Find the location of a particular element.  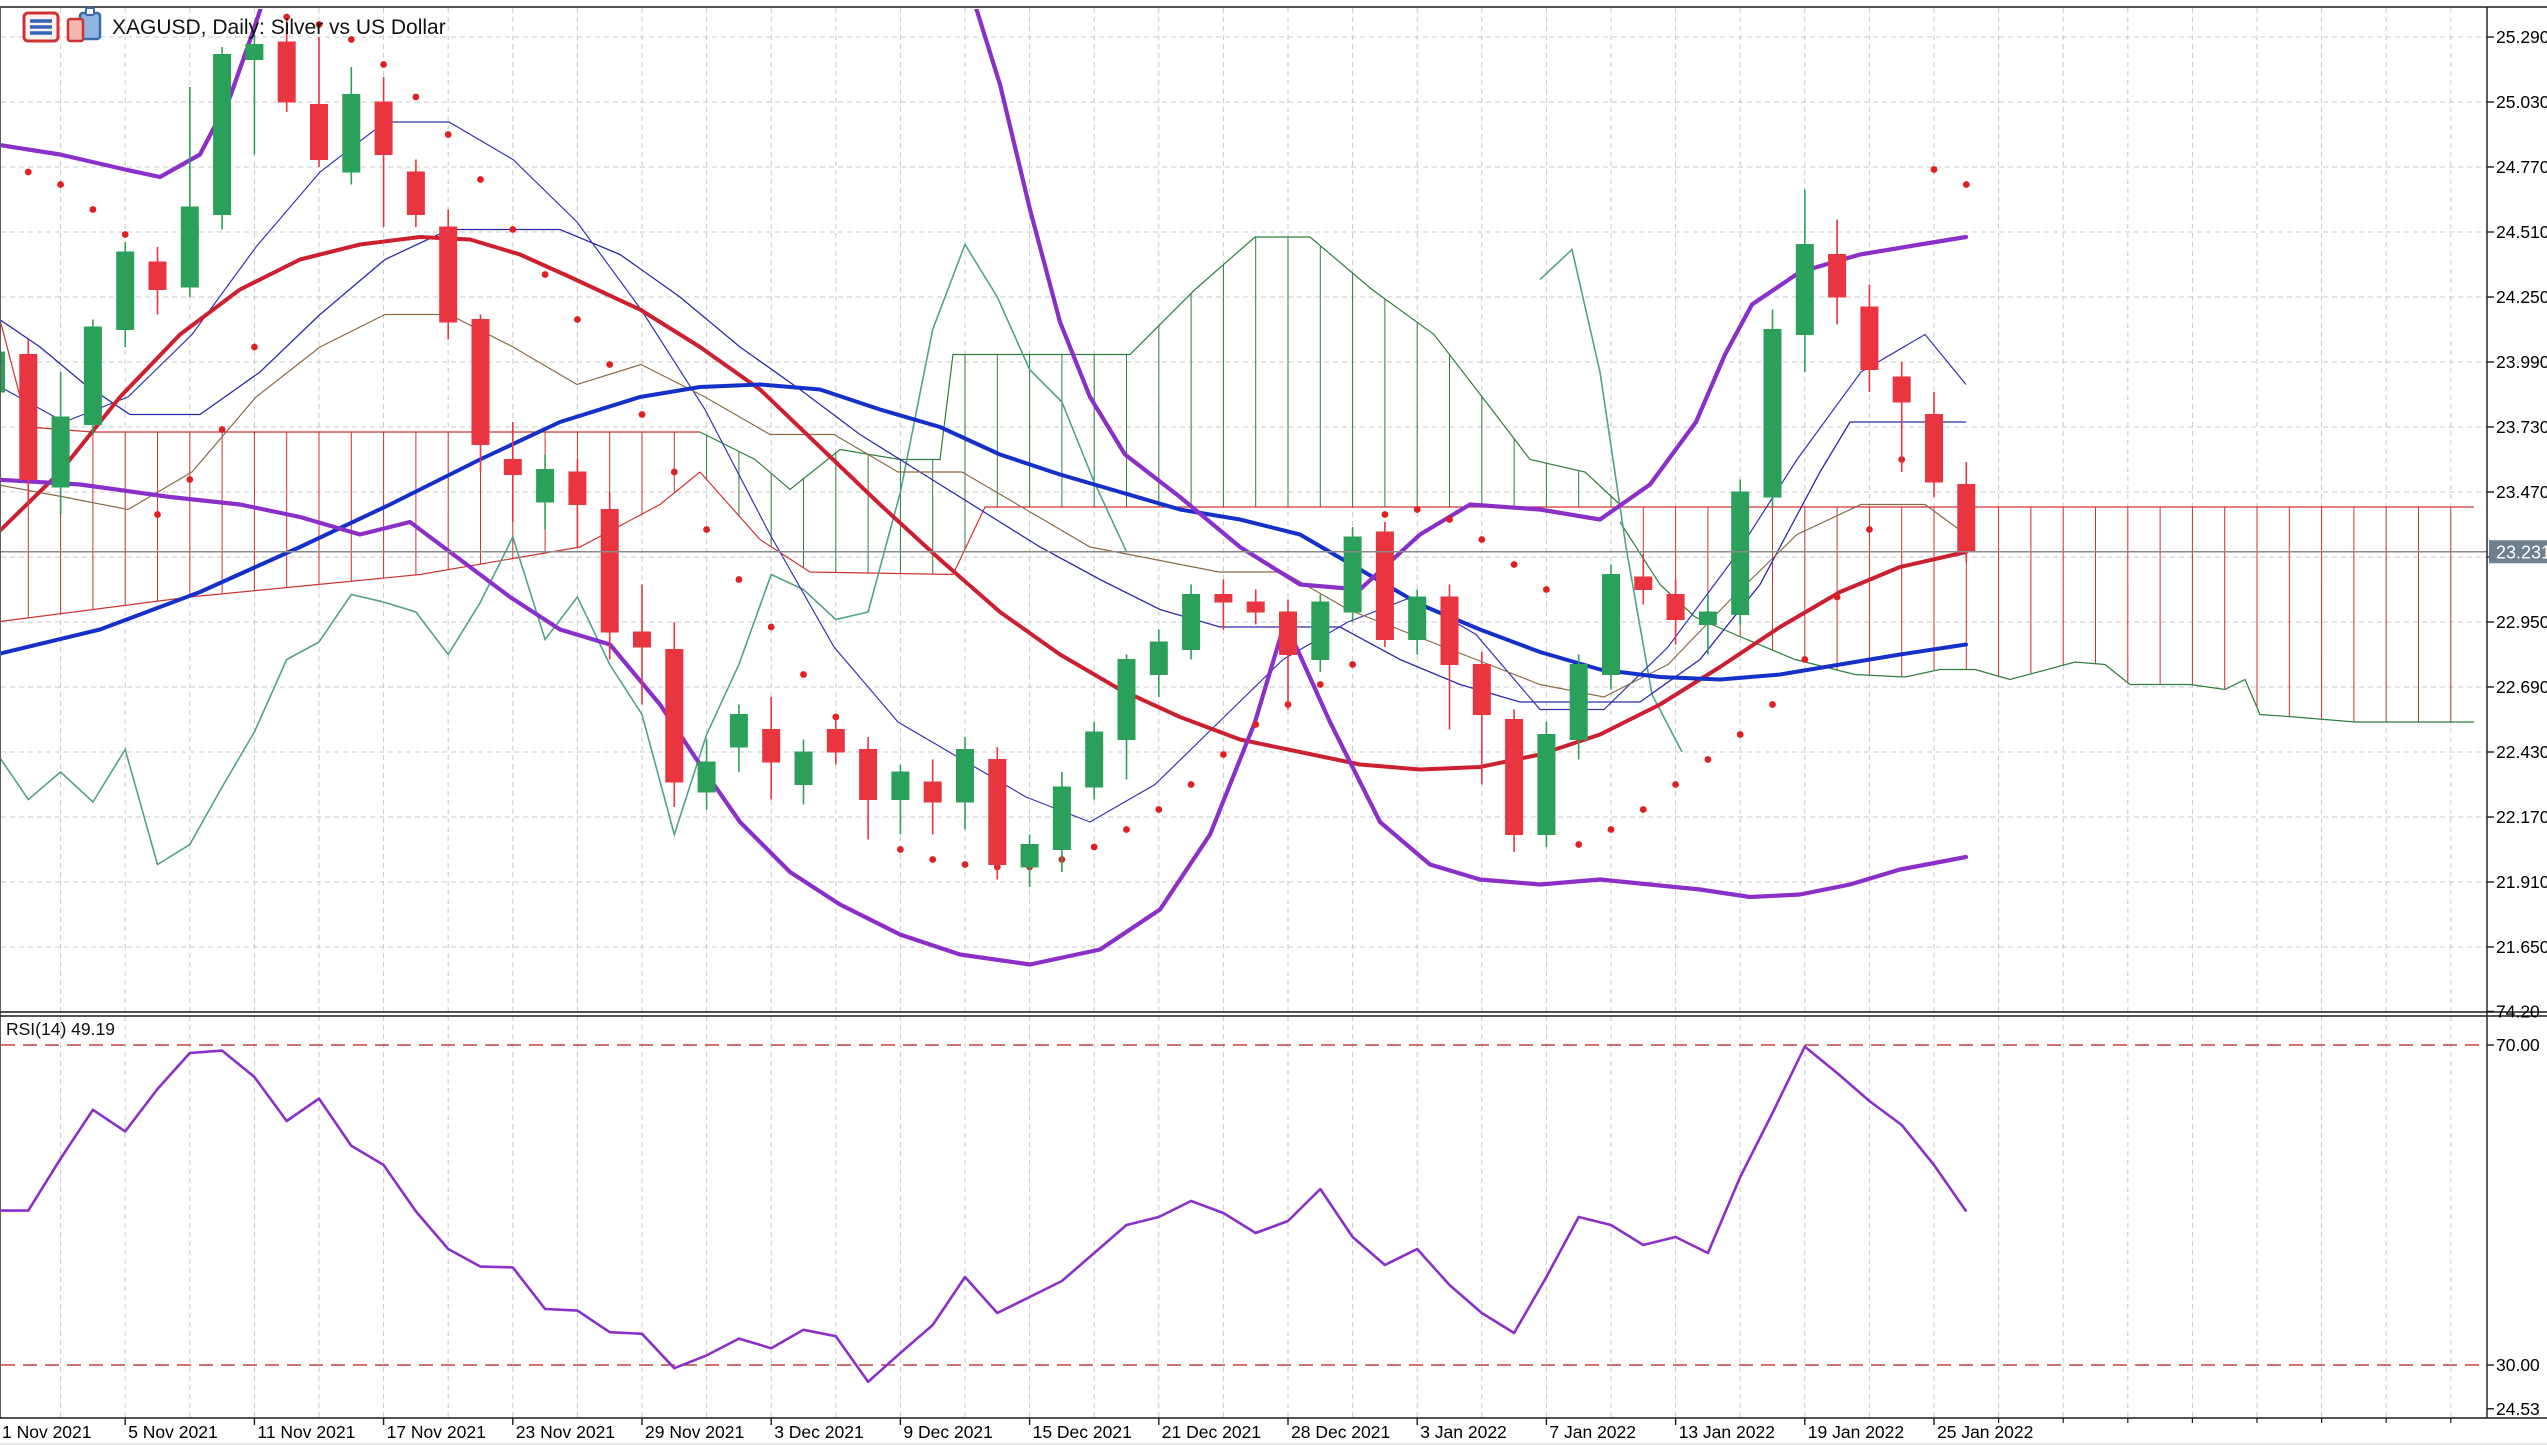

chart-window-icon is located at coordinates (84, 25).